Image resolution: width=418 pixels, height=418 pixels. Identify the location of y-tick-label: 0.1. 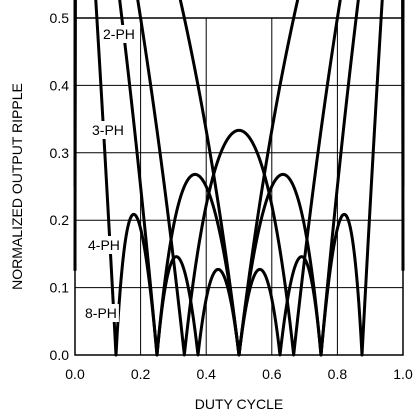
(60, 288).